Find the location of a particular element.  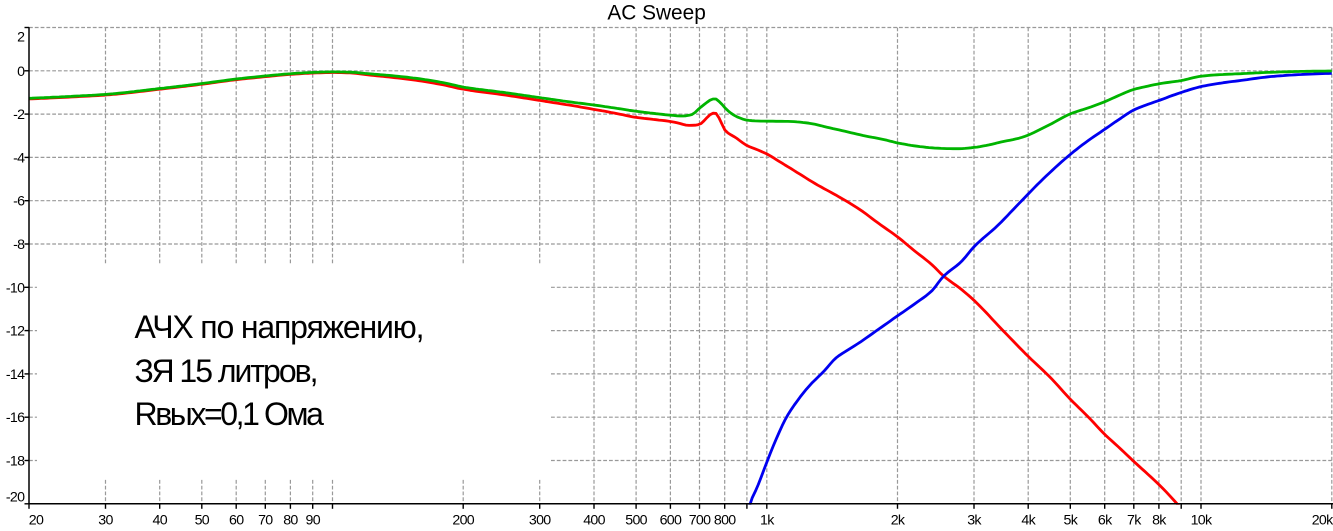

svg-text: 50 is located at coordinates (202, 521).